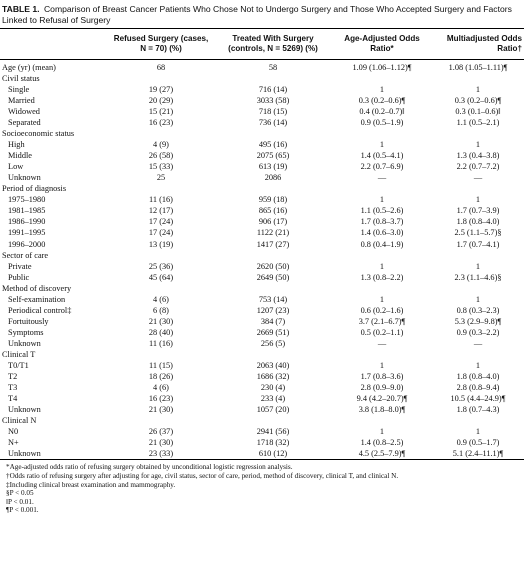  What do you see at coordinates (382, 388) in the screenshot?
I see `cell-age-adjusted-or: 2.8 (0.9–9.0)` at bounding box center [382, 388].